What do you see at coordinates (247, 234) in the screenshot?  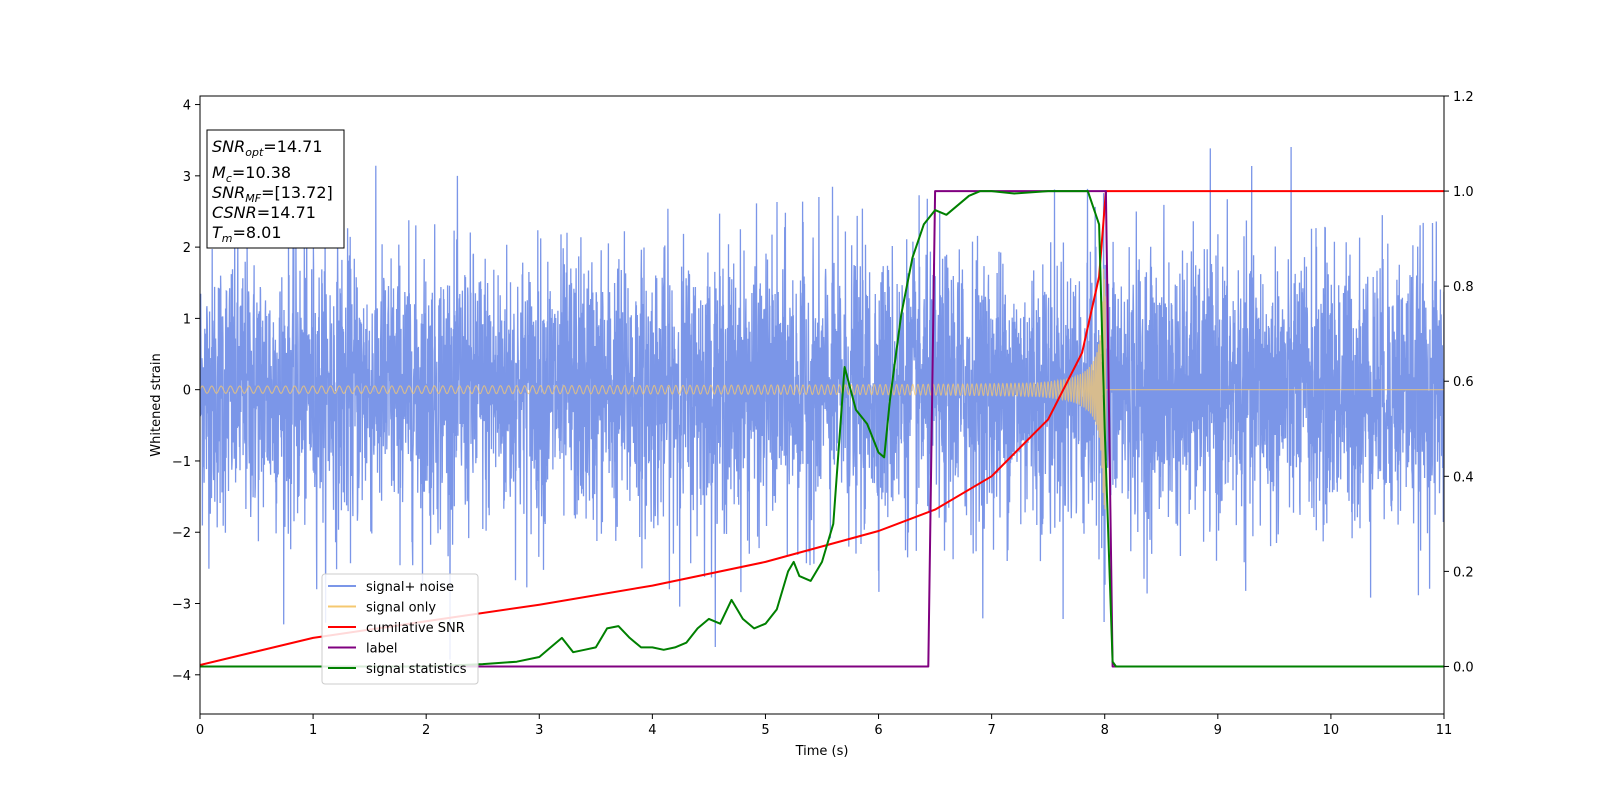 I see `info-line: Tm=8.01` at bounding box center [247, 234].